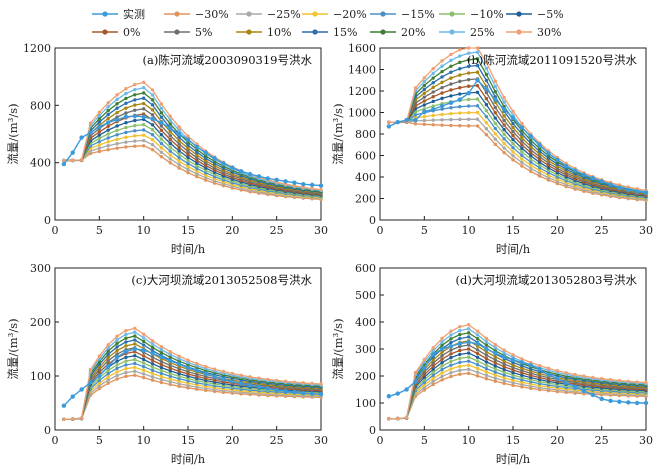 The image size is (657, 474). What do you see at coordinates (365, 295) in the screenshot?
I see `y-tick-label: 500` at bounding box center [365, 295].